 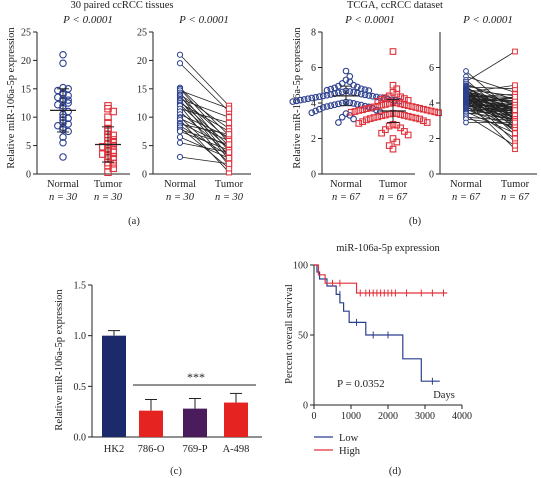 I want to click on panel-c-x-tick-label: 769-P, so click(x=194, y=449).